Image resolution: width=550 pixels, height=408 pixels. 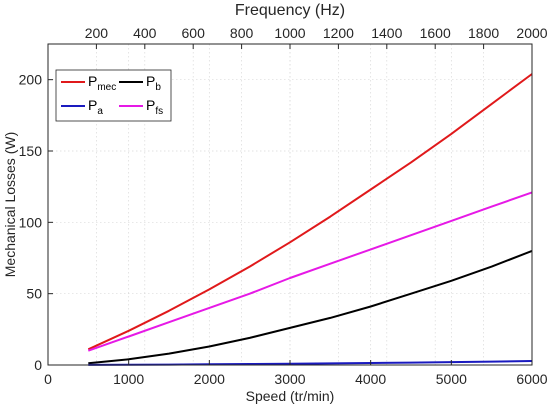 What do you see at coordinates (102, 83) in the screenshot?
I see `legend-label-Pmec: Pmec` at bounding box center [102, 83].